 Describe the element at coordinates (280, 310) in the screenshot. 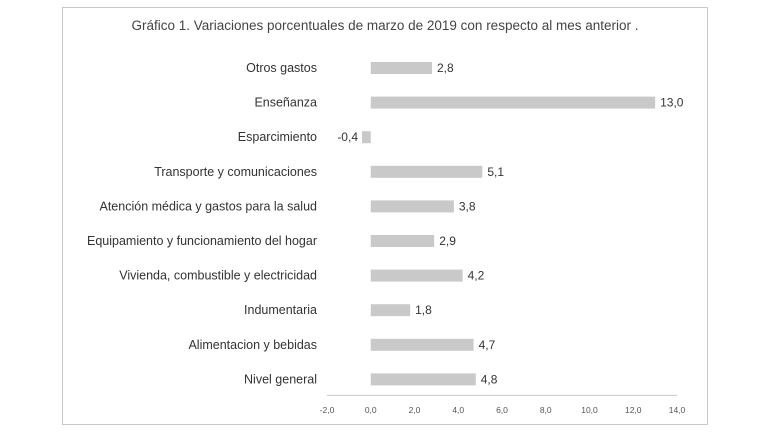

I see `category-label: Indumentaria` at that location.